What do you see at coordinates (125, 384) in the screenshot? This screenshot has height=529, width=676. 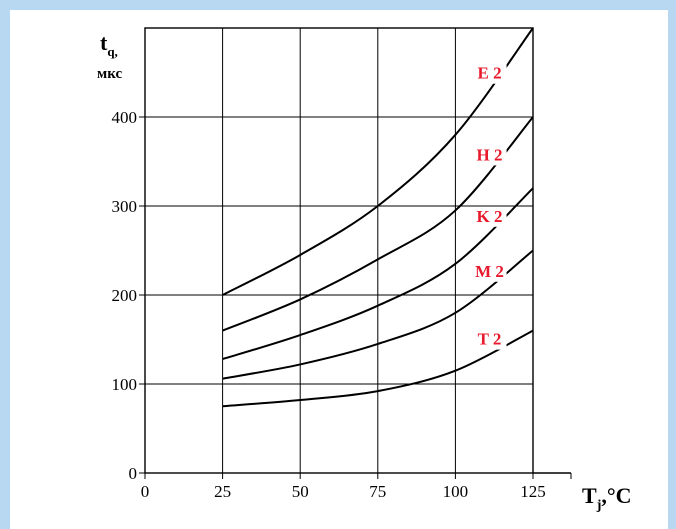 I see `y-tick-label: 100` at bounding box center [125, 384].